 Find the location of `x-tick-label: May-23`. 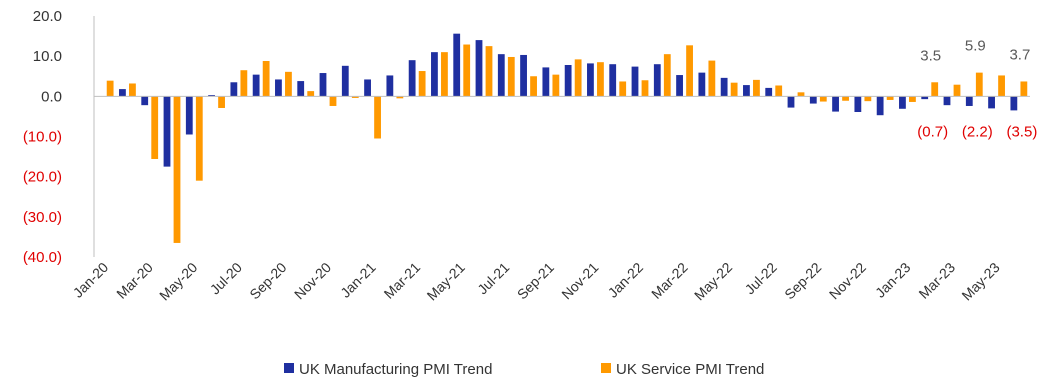

x-tick-label: May-23 is located at coordinates (980, 281).